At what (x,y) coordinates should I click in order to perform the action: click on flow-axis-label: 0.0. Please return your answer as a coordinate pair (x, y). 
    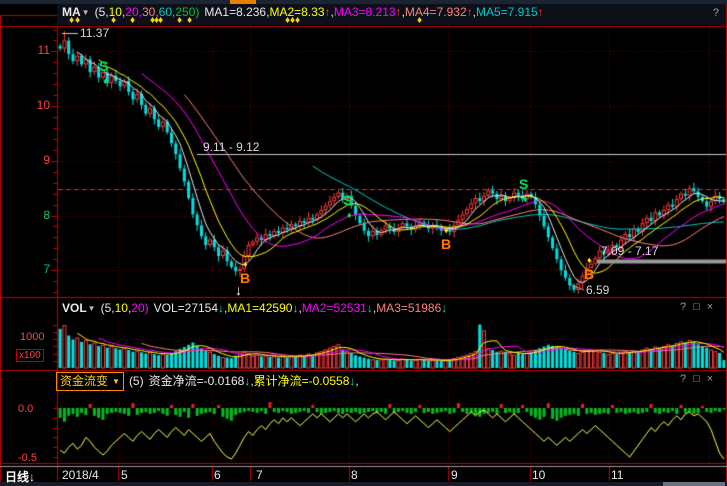
    Looking at the image, I should click on (26, 409).